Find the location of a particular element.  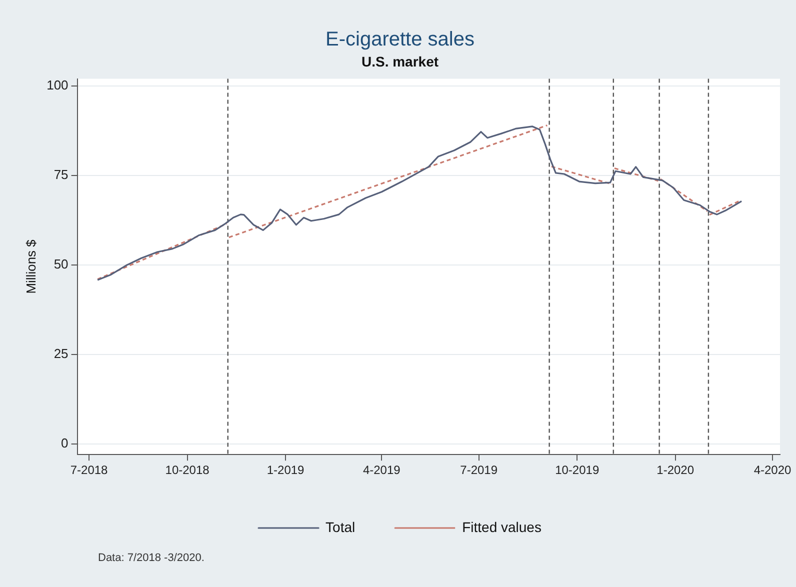

legend-label: Total is located at coordinates (341, 526).